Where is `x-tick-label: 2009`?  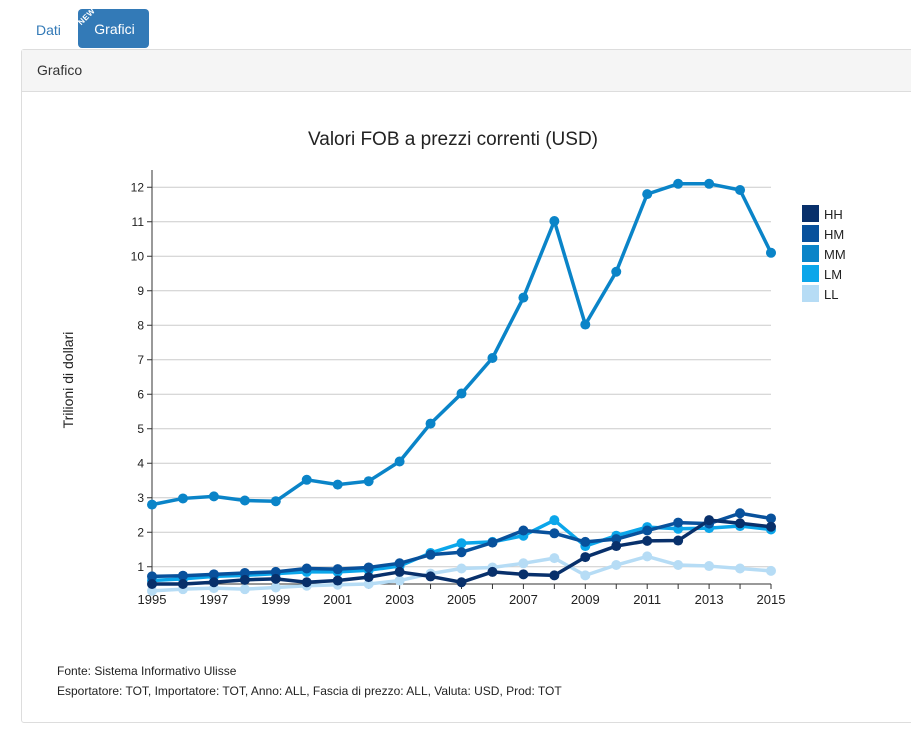 x-tick-label: 2009 is located at coordinates (585, 599).